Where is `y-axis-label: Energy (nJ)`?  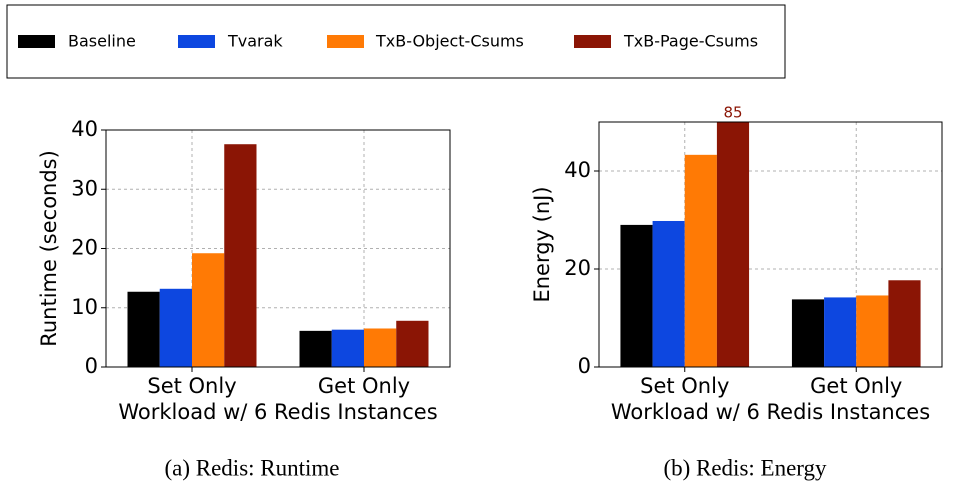 y-axis-label: Energy (nJ) is located at coordinates (542, 244).